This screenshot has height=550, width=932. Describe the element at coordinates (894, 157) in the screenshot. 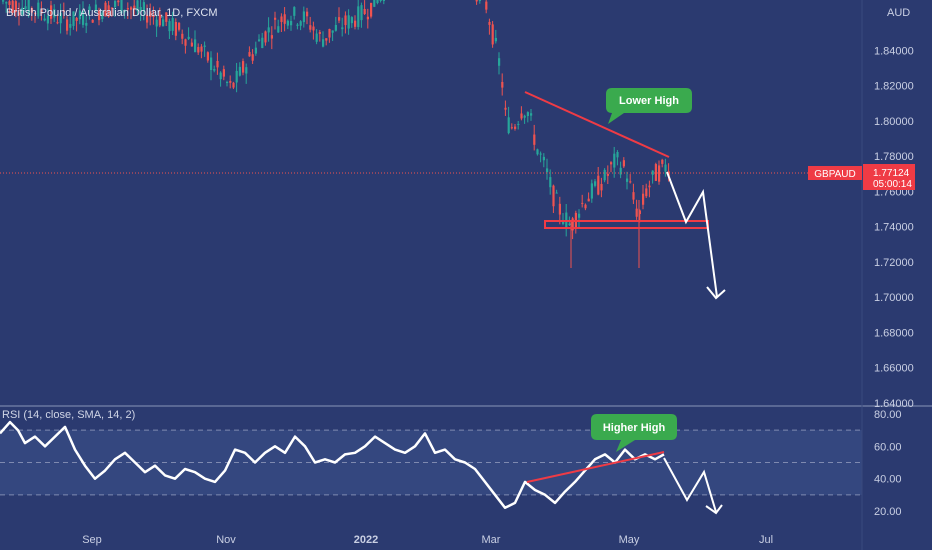

I see `price-tick-label: 1.78000` at that location.